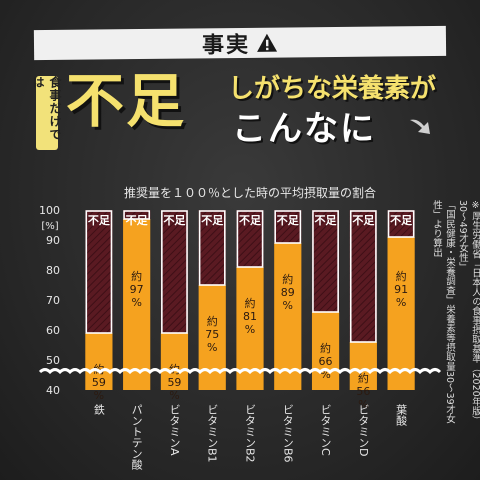 This screenshot has width=480, height=480. Describe the element at coordinates (287, 433) in the screenshot. I see `category-label: ビタミンB6` at that location.